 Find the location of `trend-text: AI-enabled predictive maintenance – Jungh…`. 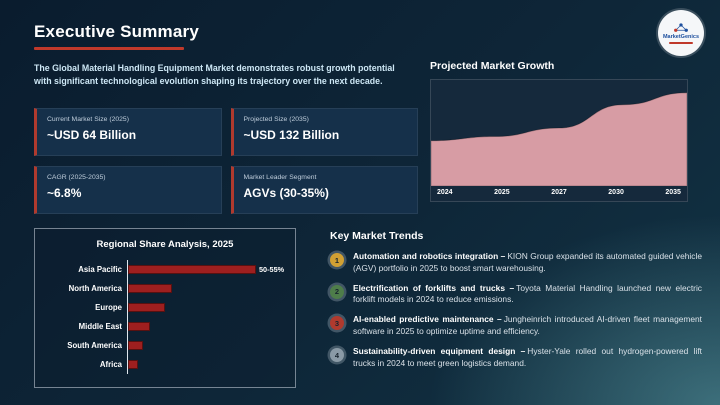

trend-text: AI-enabled predictive maintenance – Jungh… is located at coordinates (527, 325).